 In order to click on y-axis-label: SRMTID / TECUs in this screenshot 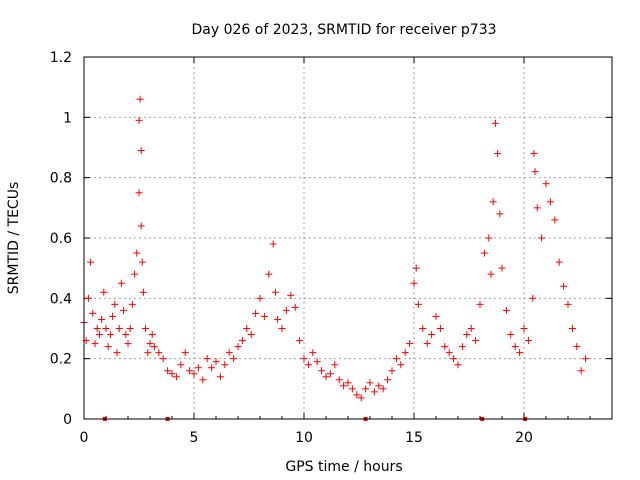, I will do `click(14, 238)`.